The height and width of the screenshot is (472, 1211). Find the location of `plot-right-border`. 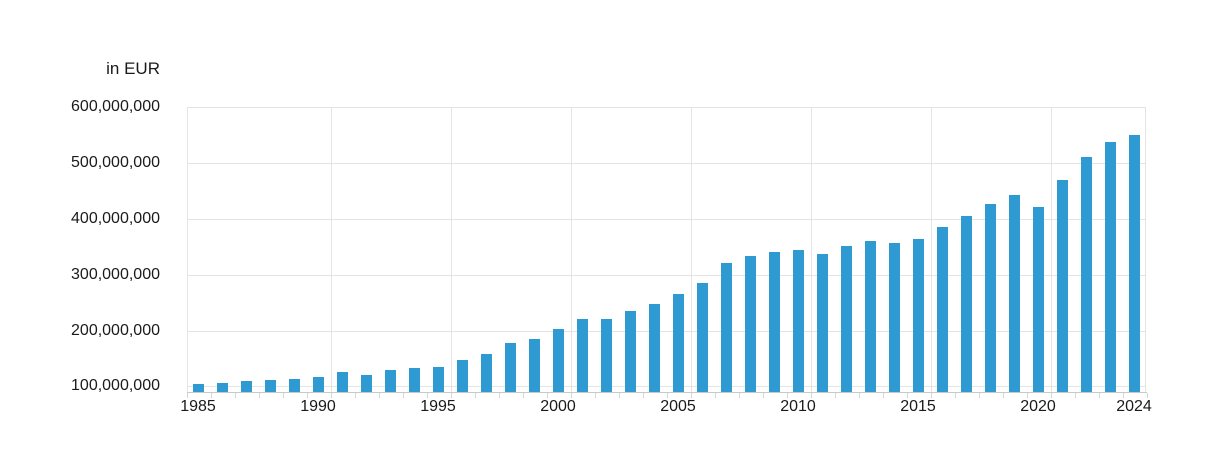

plot-right-border is located at coordinates (1145, 249).